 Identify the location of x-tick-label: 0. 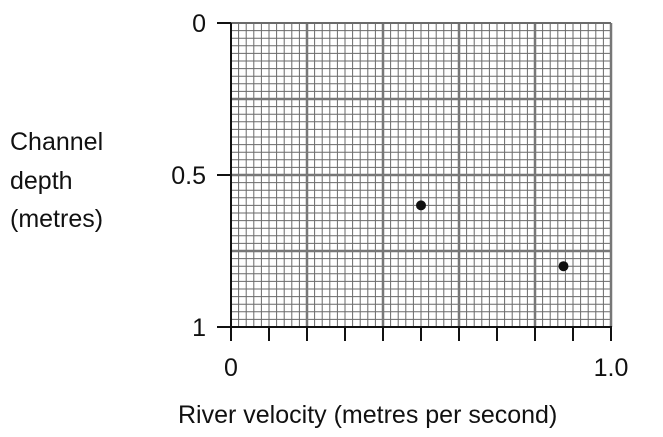
(231, 368).